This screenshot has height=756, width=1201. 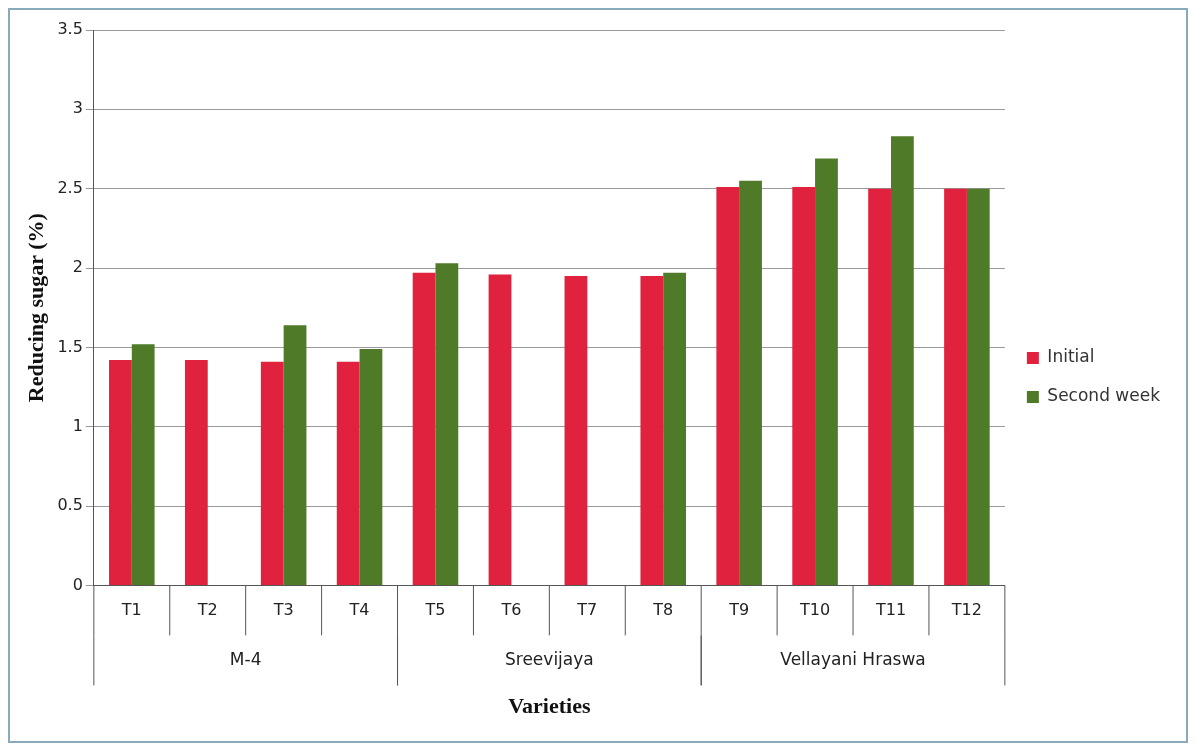 I want to click on legend-label: Initial, so click(x=1071, y=356).